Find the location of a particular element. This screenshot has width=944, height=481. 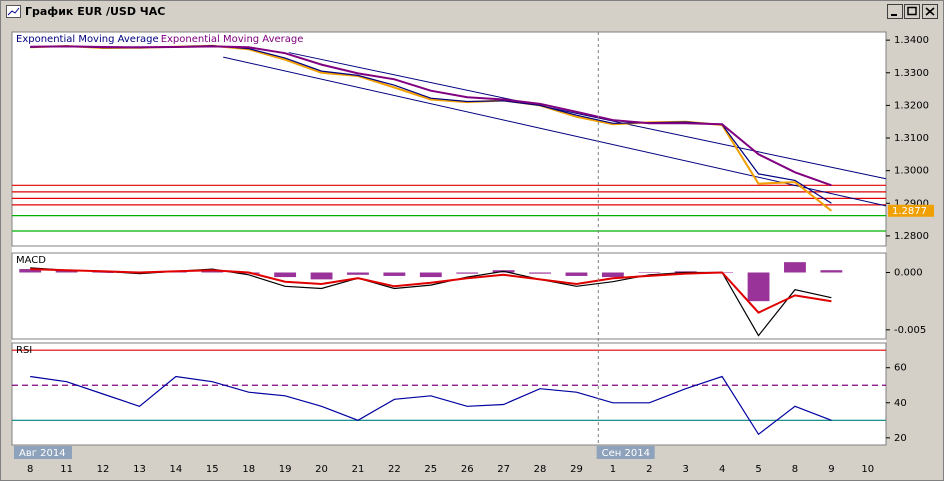

x-tick-label: 10 is located at coordinates (867, 469).